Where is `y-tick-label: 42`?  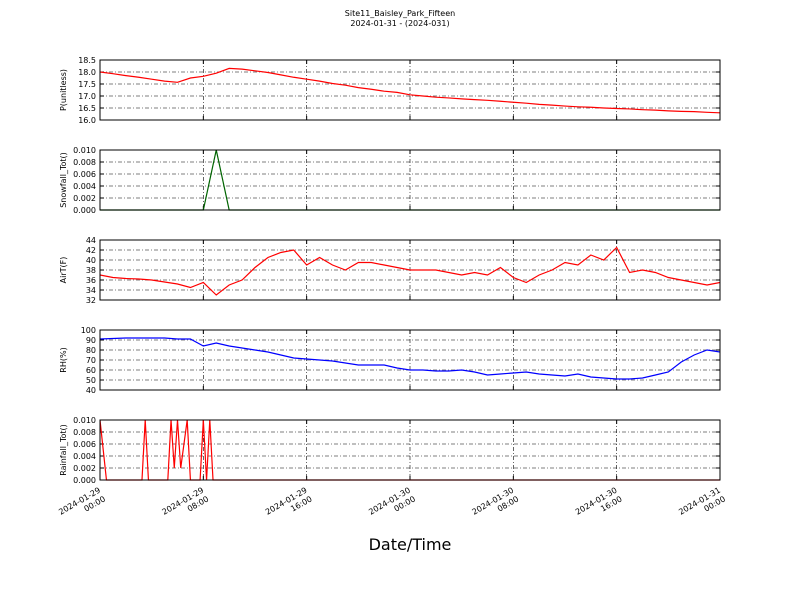 y-tick-label: 42 is located at coordinates (91, 250).